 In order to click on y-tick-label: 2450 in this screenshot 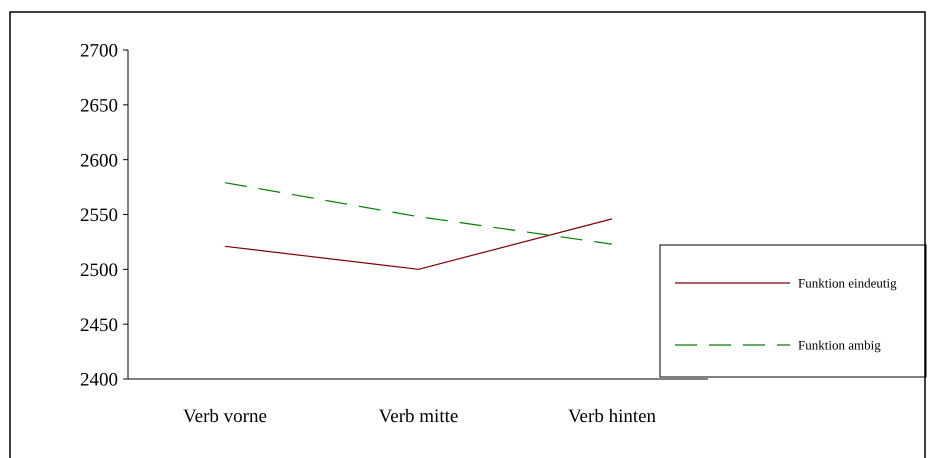, I will do `click(99, 325)`.